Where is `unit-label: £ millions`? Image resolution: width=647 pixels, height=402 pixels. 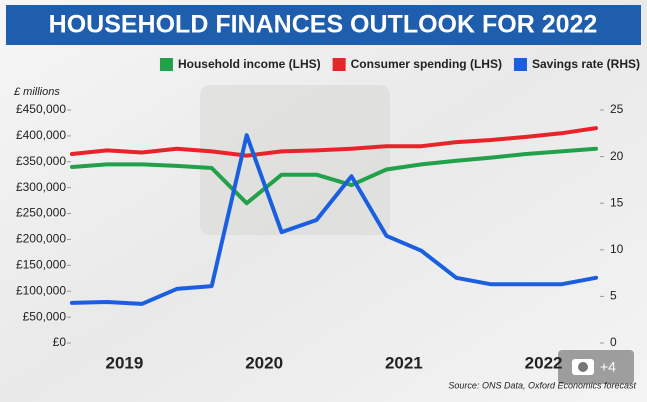
unit-label: £ millions is located at coordinates (36, 92).